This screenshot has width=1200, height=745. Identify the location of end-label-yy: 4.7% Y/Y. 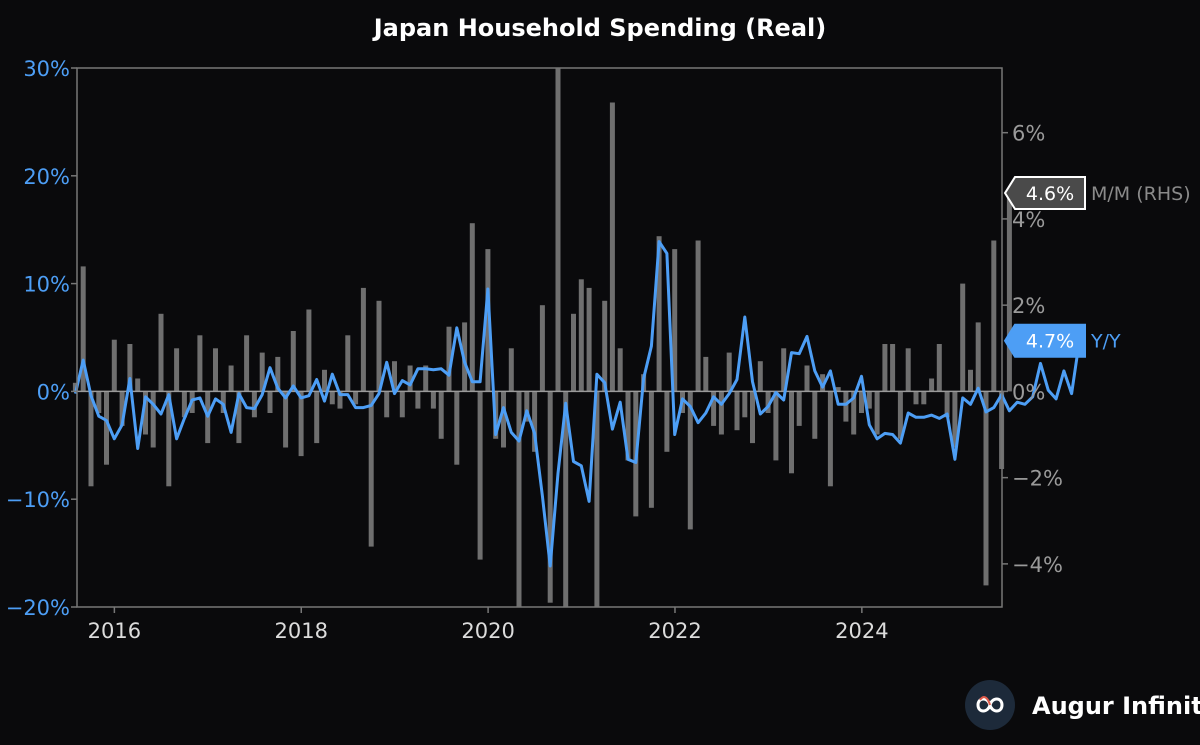
(1062, 340).